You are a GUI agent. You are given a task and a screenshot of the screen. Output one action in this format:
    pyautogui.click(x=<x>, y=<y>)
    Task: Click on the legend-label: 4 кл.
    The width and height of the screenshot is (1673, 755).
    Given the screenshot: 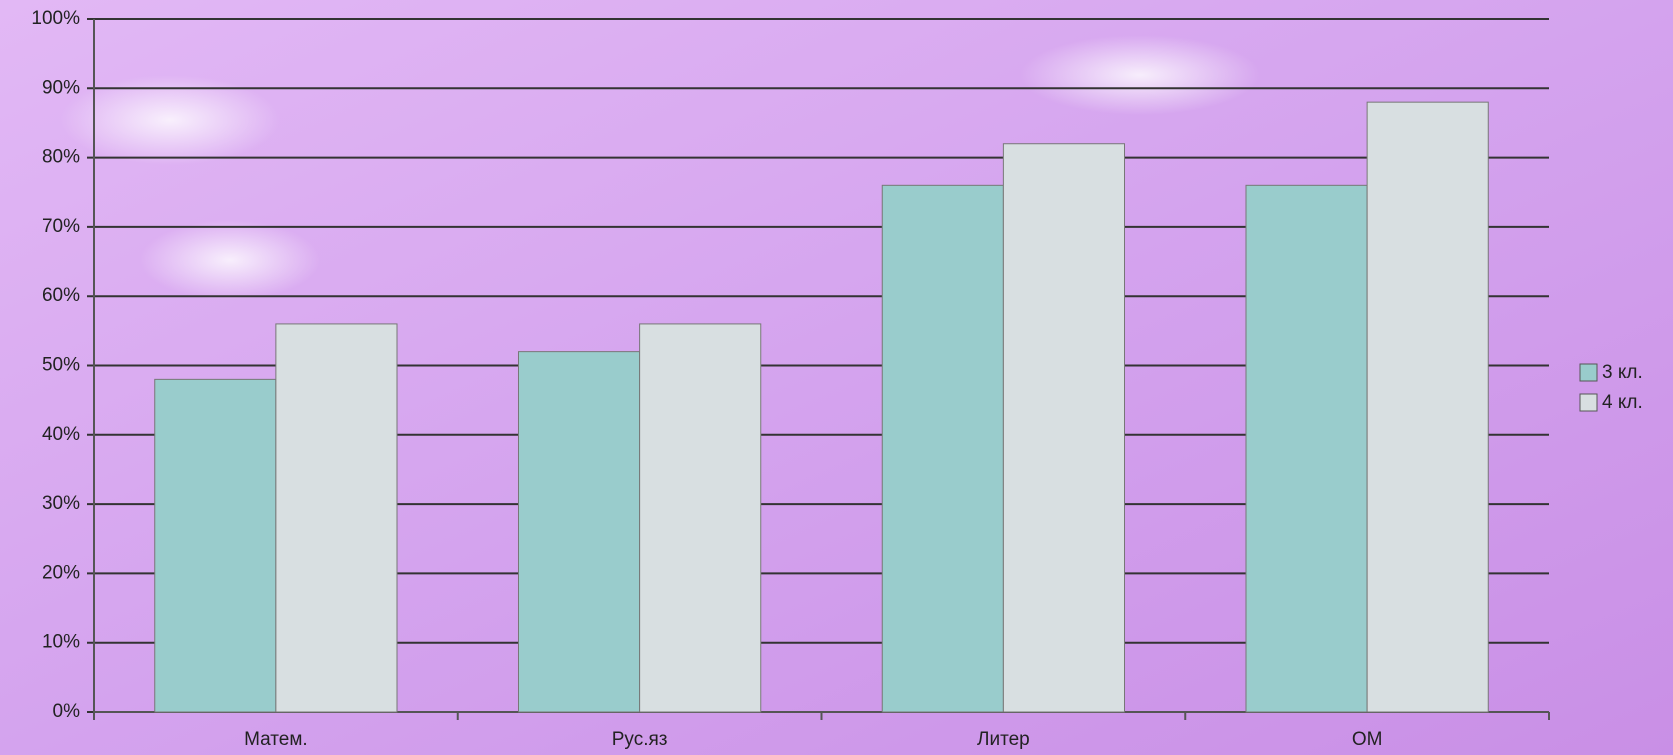 What is the action you would take?
    pyautogui.click(x=1622, y=402)
    